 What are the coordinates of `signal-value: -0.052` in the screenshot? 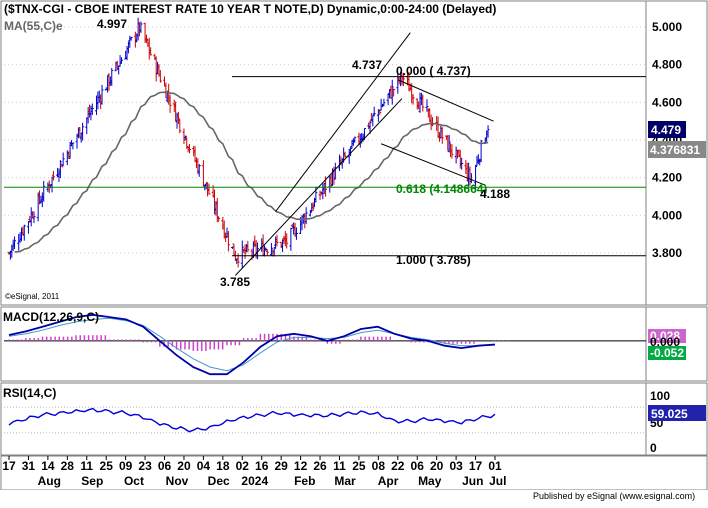 It's located at (667, 353).